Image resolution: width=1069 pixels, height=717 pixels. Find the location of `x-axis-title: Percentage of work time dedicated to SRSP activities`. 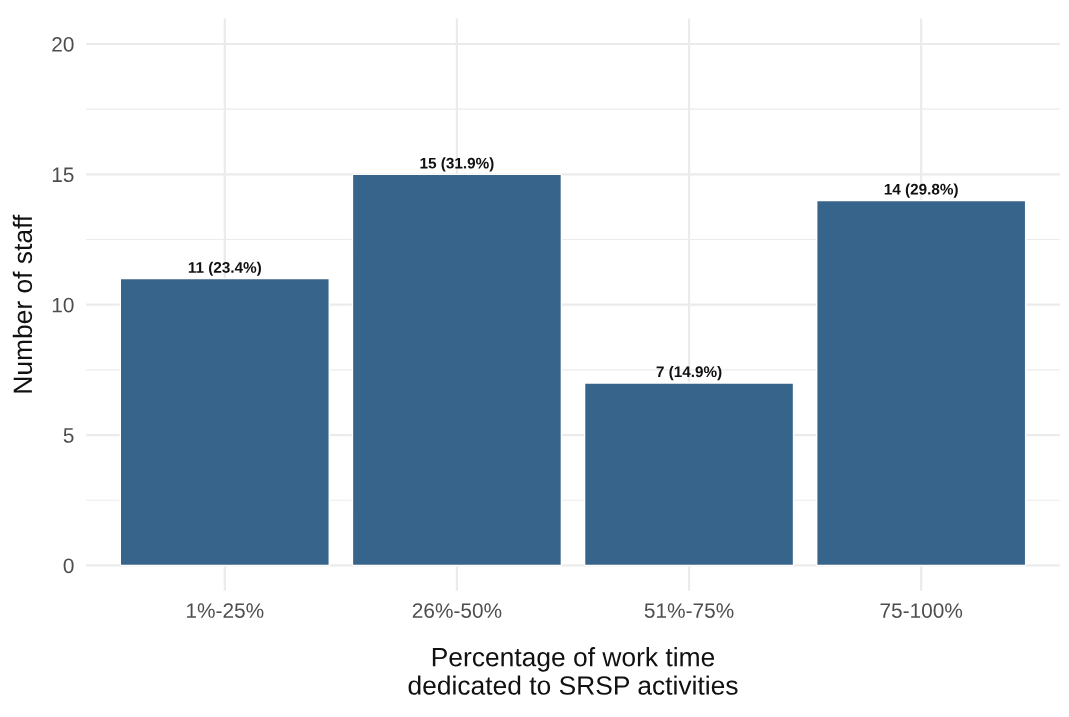

x-axis-title: Percentage of work time dedicated to SRSP activities is located at coordinates (573, 671).